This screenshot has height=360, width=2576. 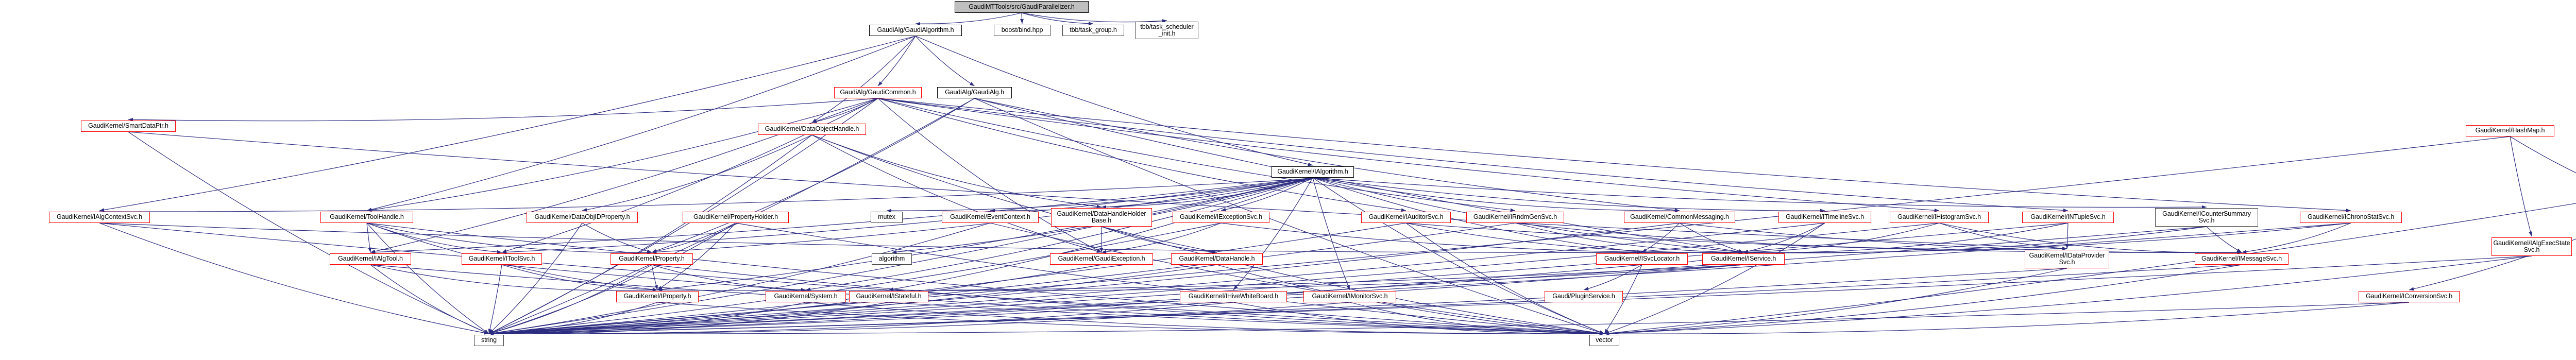 I want to click on graph-node-n25: GaudiKernel/INTupleSvc.h, so click(x=2068, y=217).